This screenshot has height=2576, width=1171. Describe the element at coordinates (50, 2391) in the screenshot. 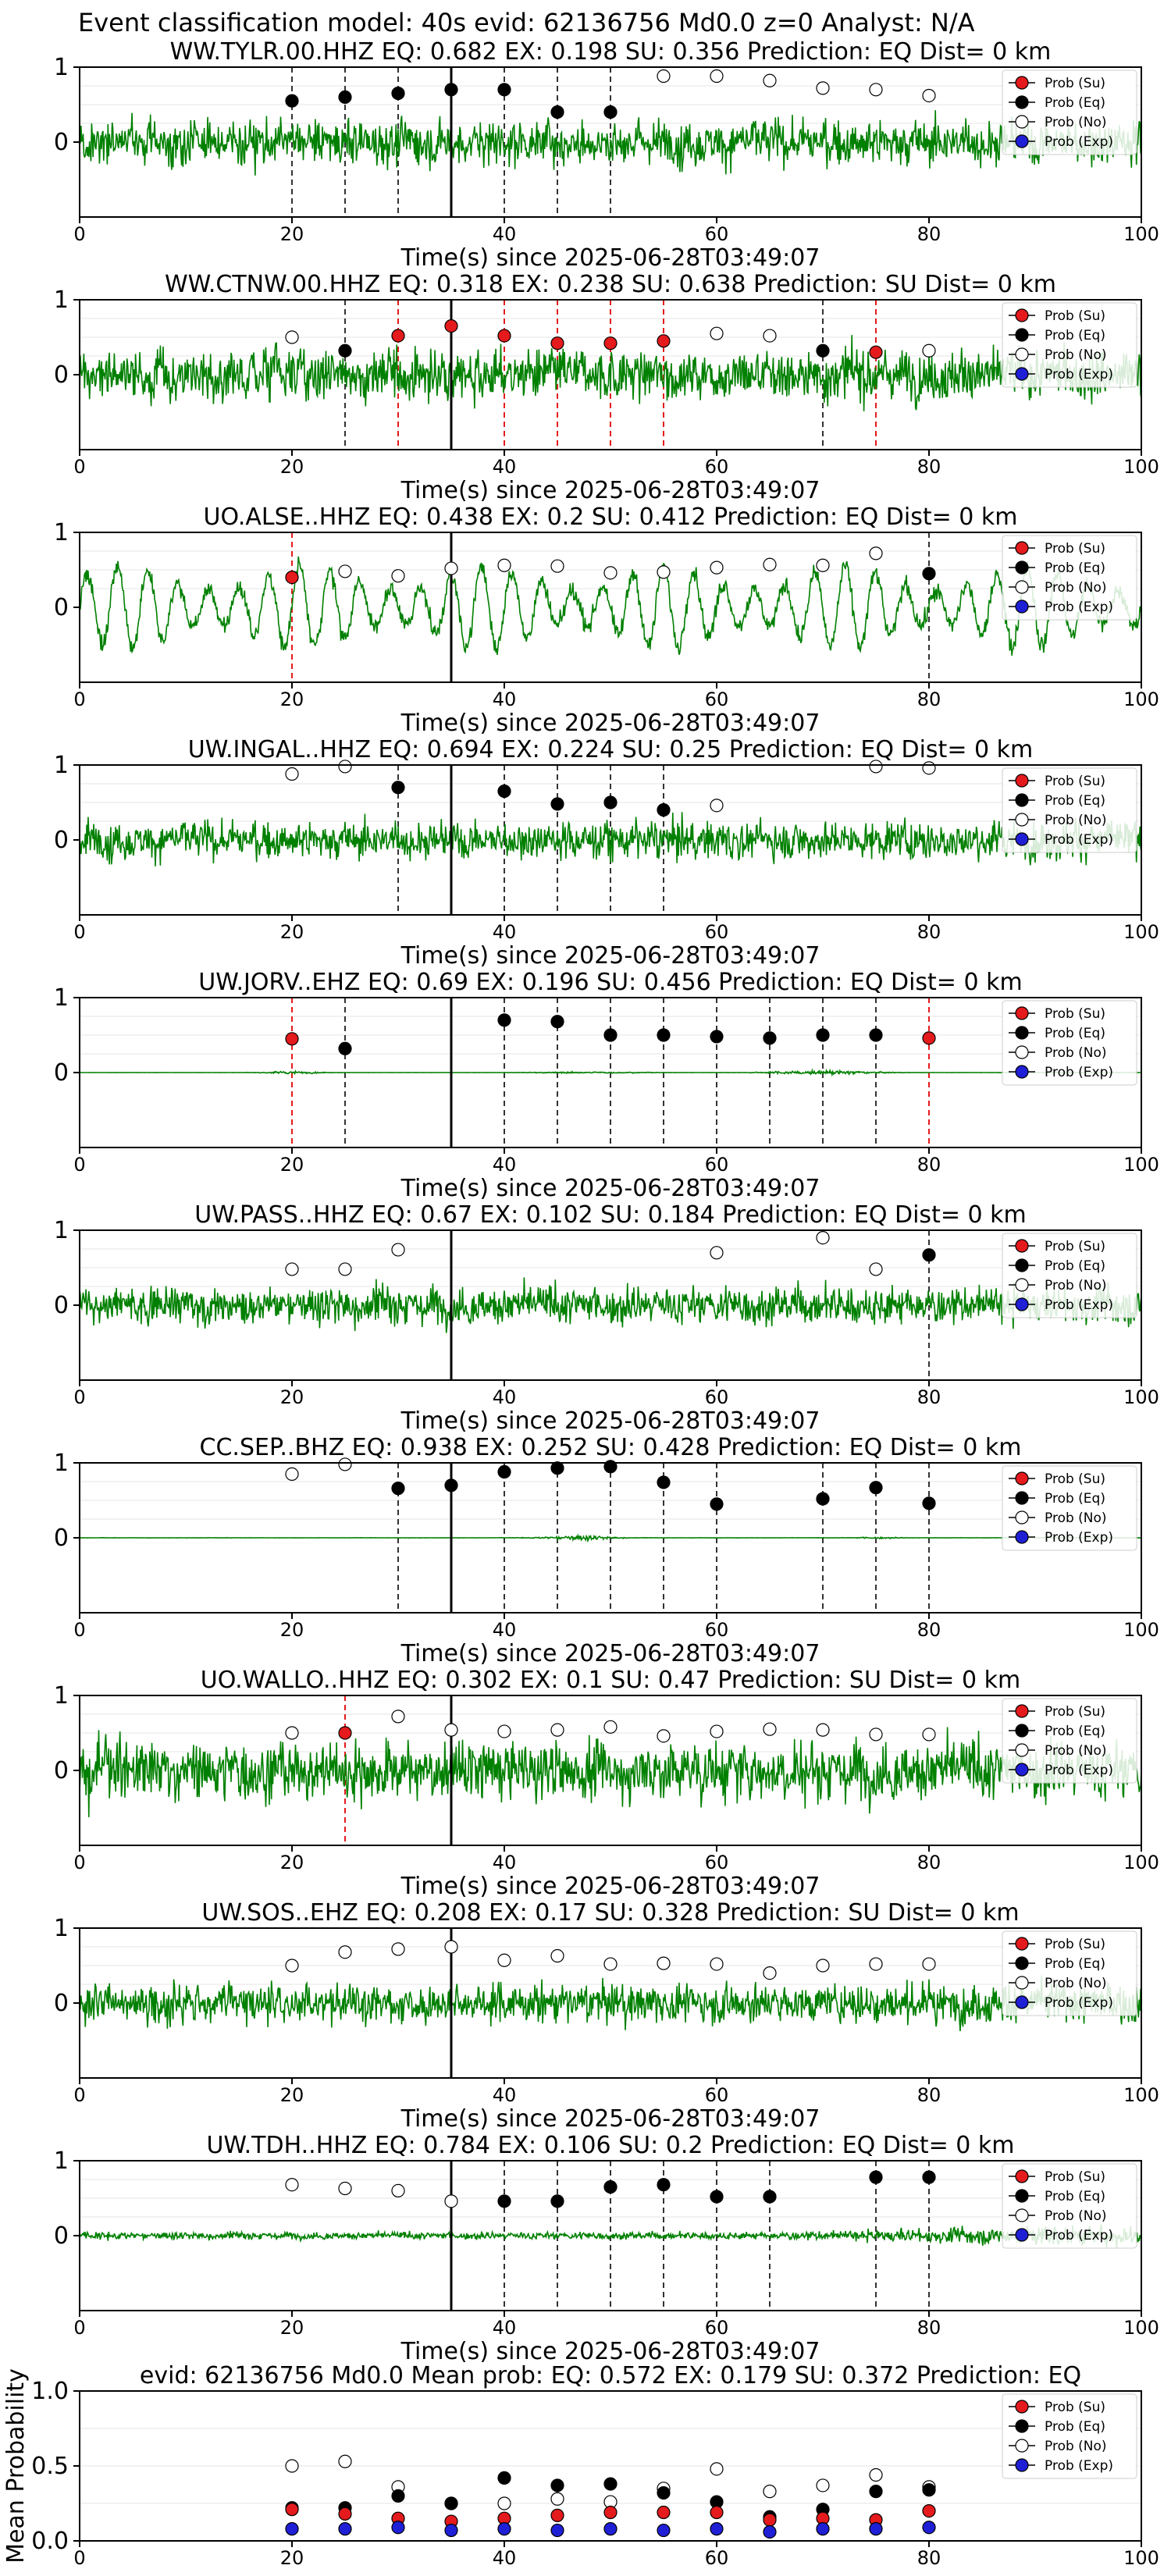

I see `y-tick-label: 1.0` at that location.